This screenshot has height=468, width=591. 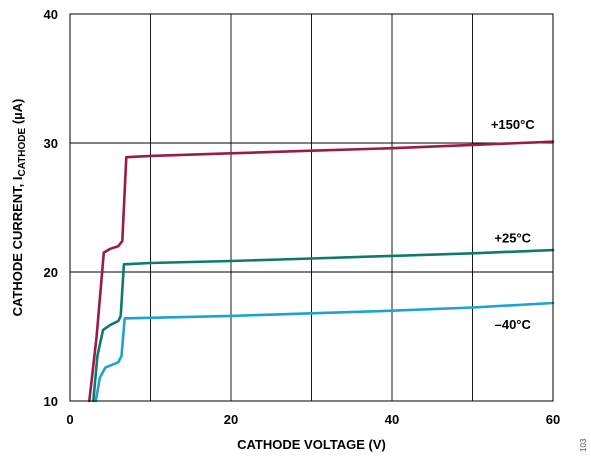 I want to click on y-axis-title-subscript: CATHODE, so click(x=22, y=151).